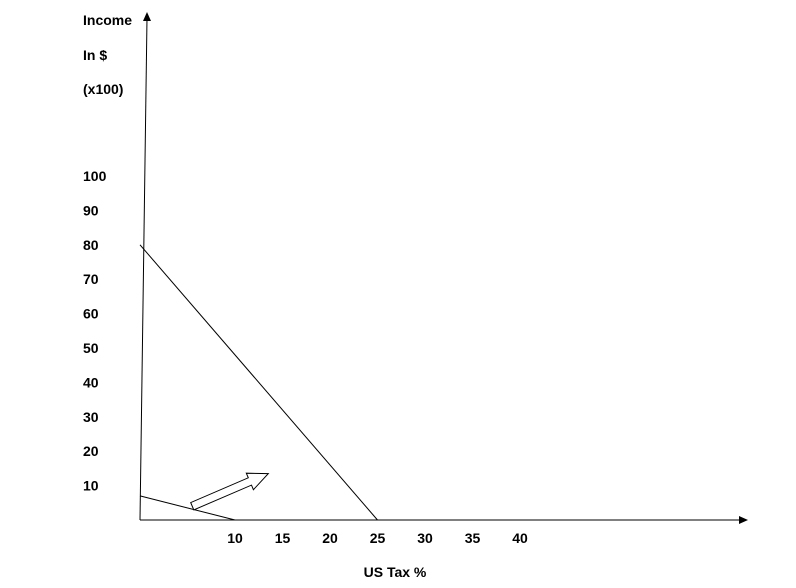 The image size is (796, 588). I want to click on y-axis-label-line-3: (x100), so click(103, 89).